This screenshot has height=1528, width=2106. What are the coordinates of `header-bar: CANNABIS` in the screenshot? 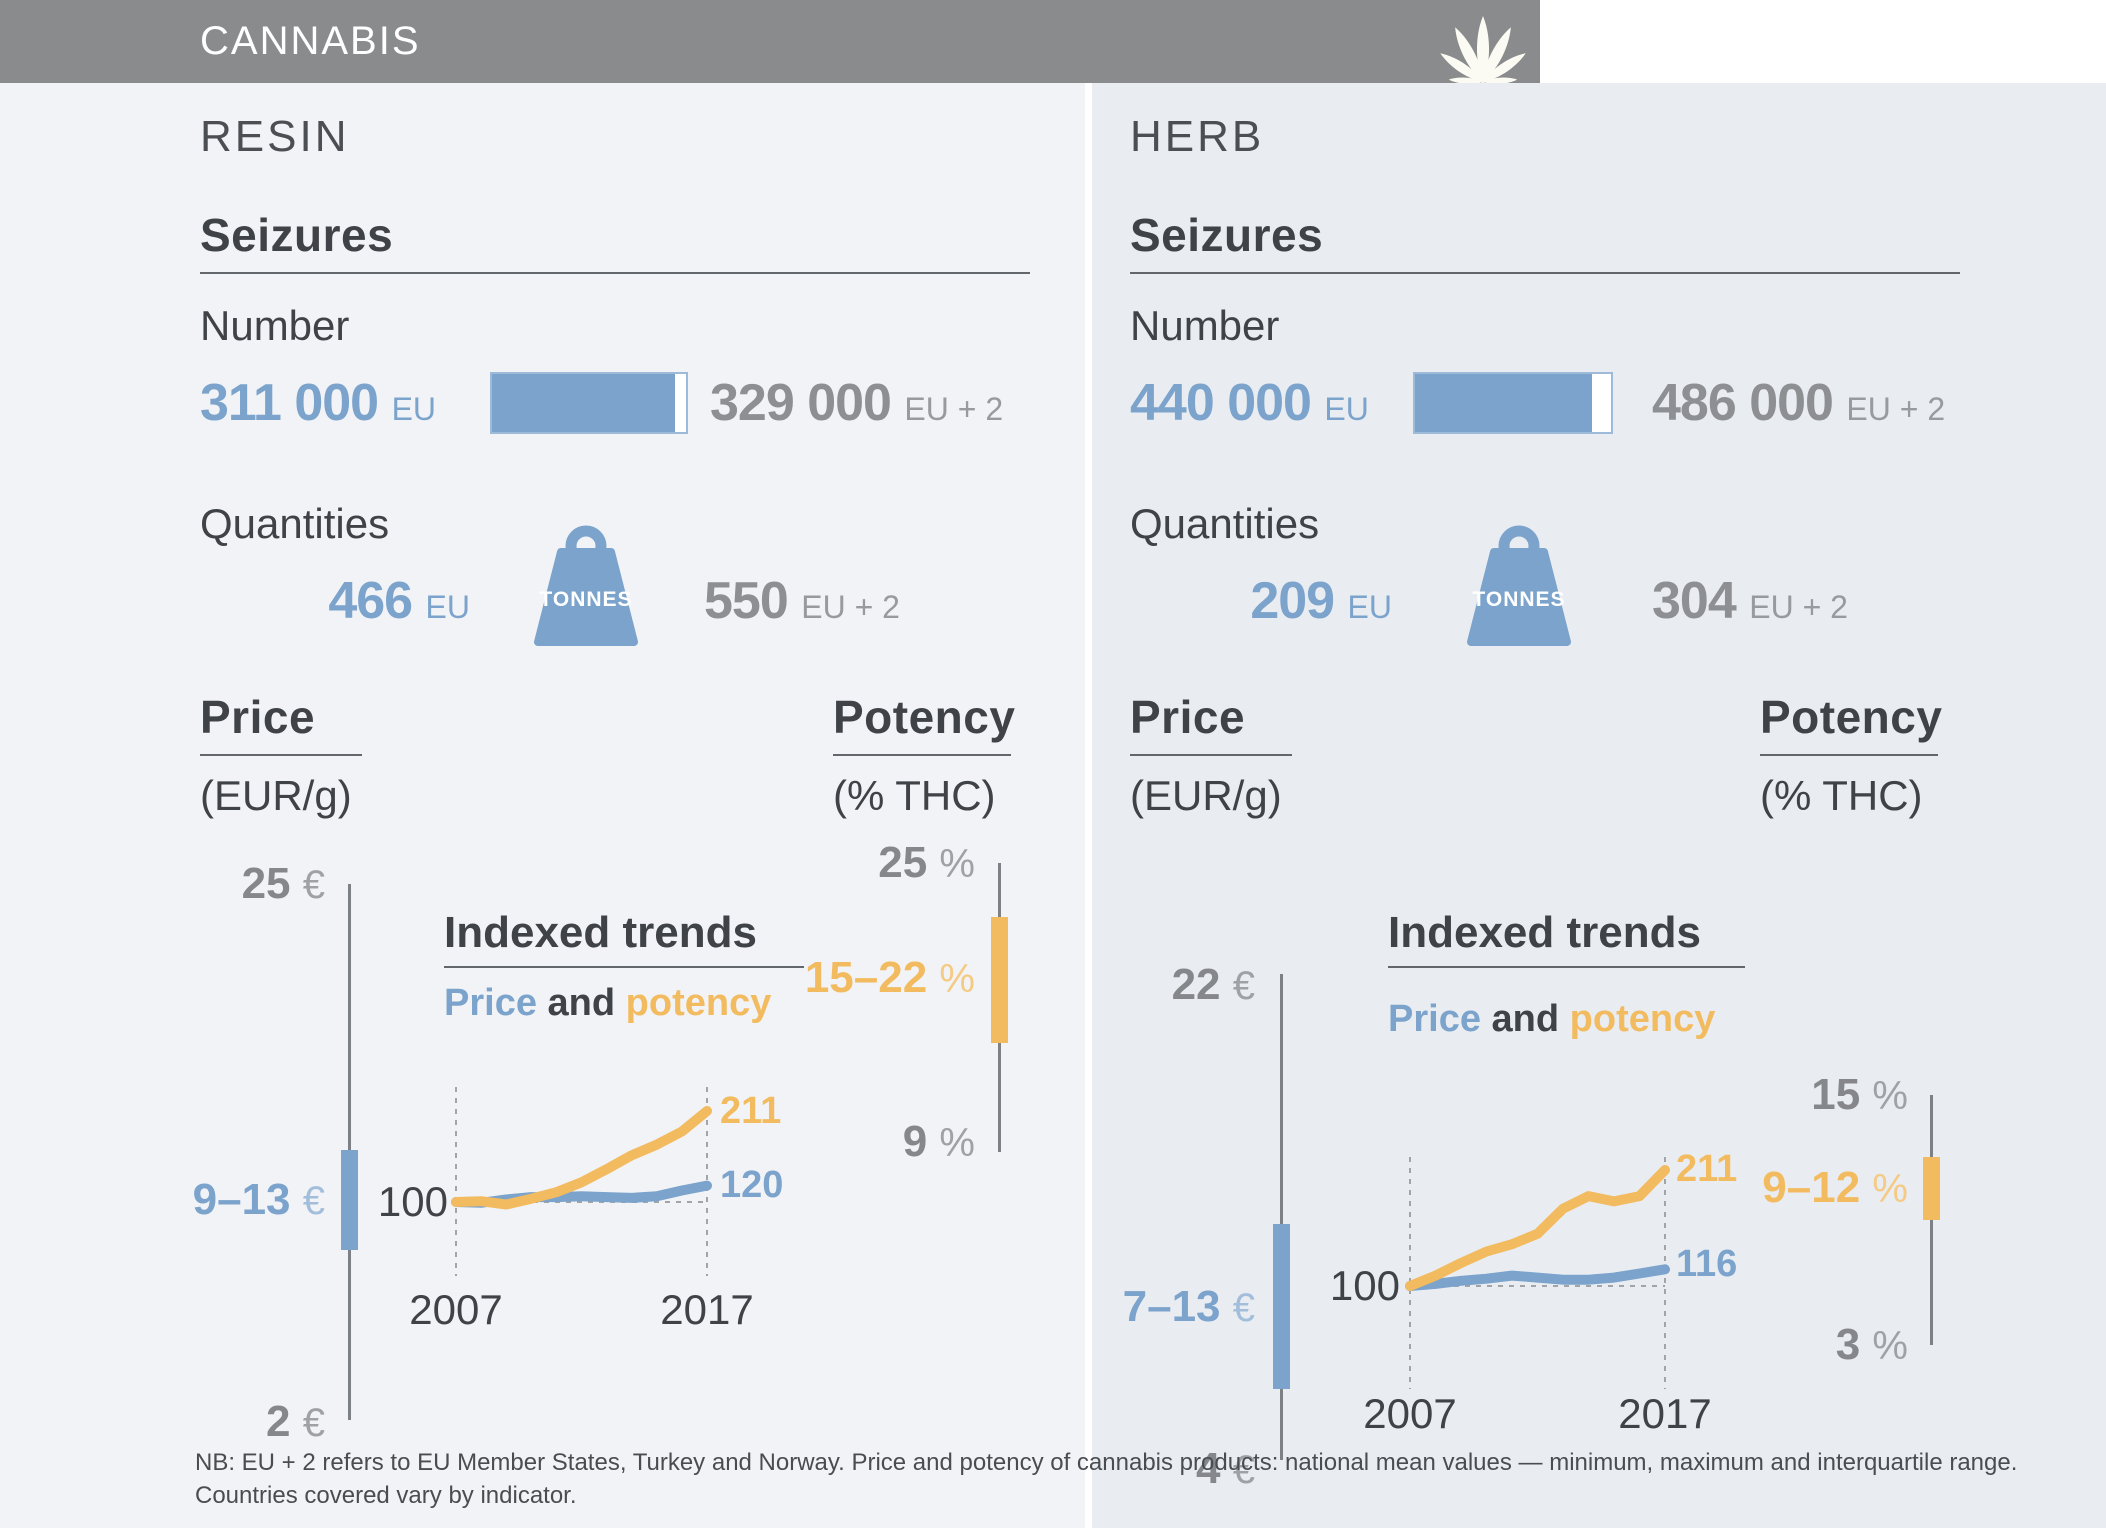 It's located at (770, 41).